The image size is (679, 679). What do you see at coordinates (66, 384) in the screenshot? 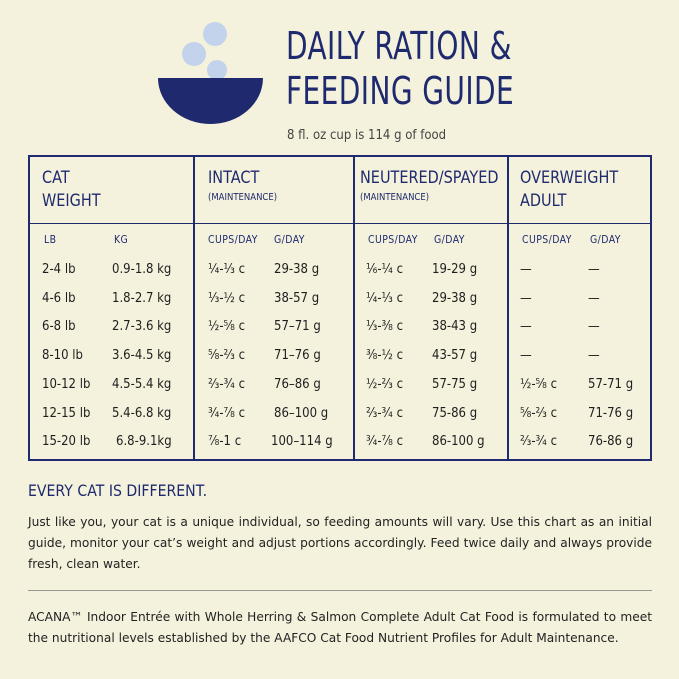
I see `table-cell: 10-12 lb` at bounding box center [66, 384].